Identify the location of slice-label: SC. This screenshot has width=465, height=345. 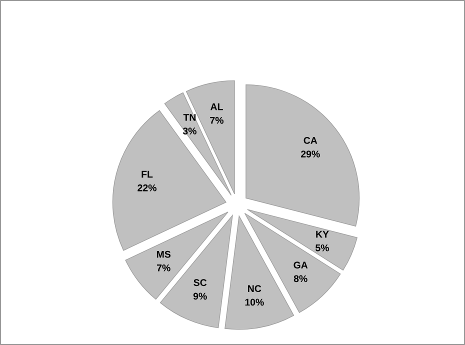
(200, 282).